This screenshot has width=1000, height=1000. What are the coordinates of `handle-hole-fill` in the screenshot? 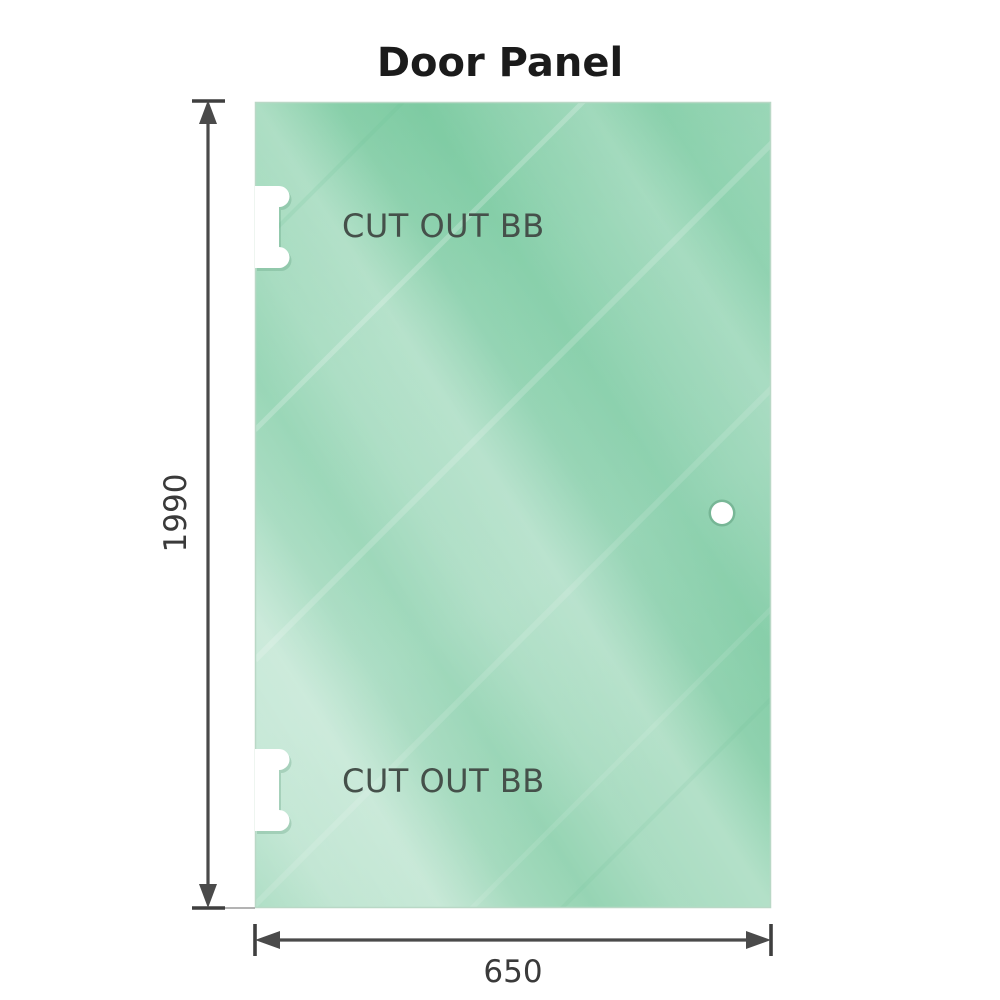 It's located at (722, 513).